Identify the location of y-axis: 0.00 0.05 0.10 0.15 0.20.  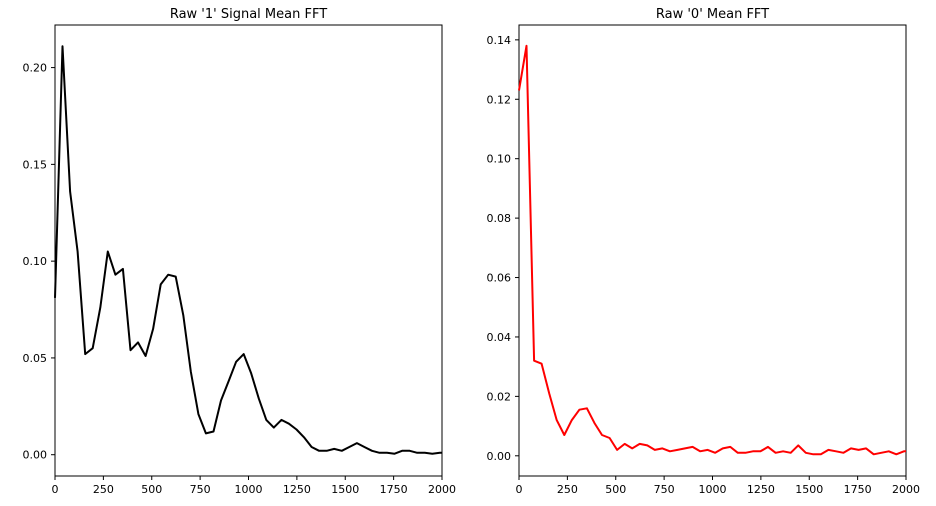
(39, 262).